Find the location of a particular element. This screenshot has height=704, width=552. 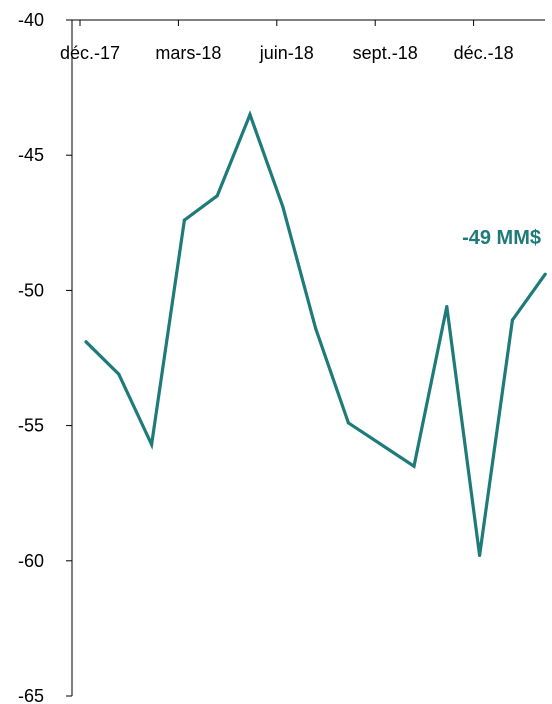

x-axis-ticks: déc.-17 mars-18 juin-18 sept.-18 déc.-18 is located at coordinates (287, 41).